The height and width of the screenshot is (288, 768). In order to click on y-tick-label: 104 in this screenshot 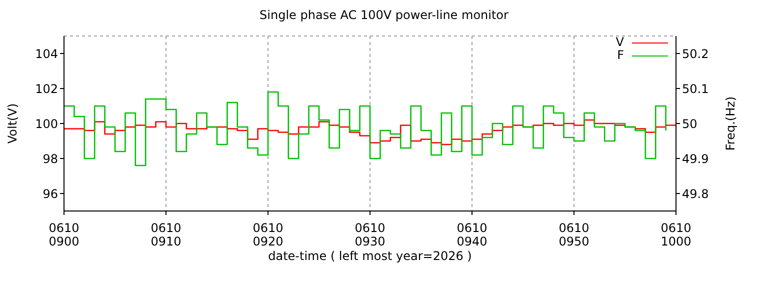, I will do `click(46, 53)`.